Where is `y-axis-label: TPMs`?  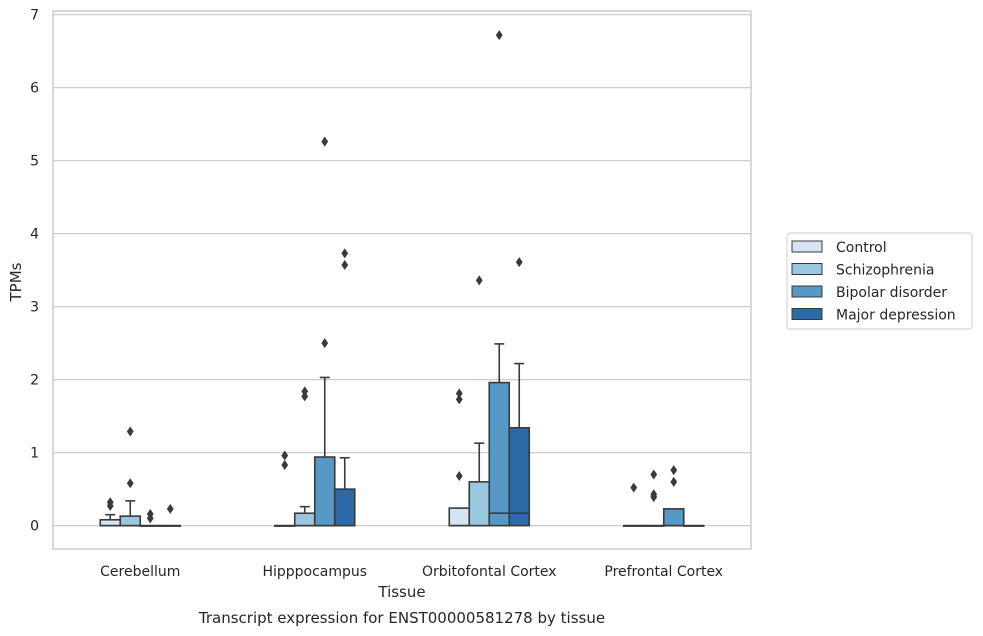 y-axis-label: TPMs is located at coordinates (16, 282).